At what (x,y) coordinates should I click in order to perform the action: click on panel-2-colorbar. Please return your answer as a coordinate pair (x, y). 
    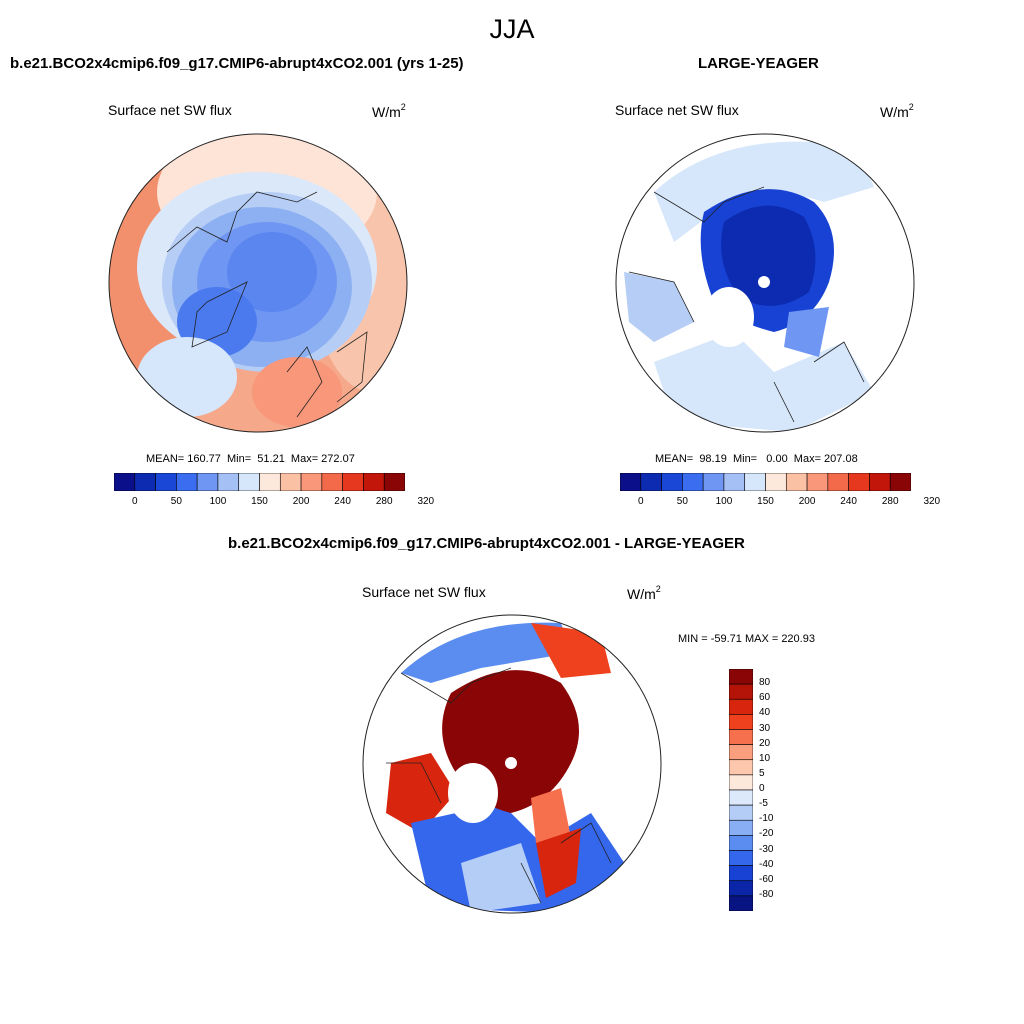
    Looking at the image, I should click on (765, 482).